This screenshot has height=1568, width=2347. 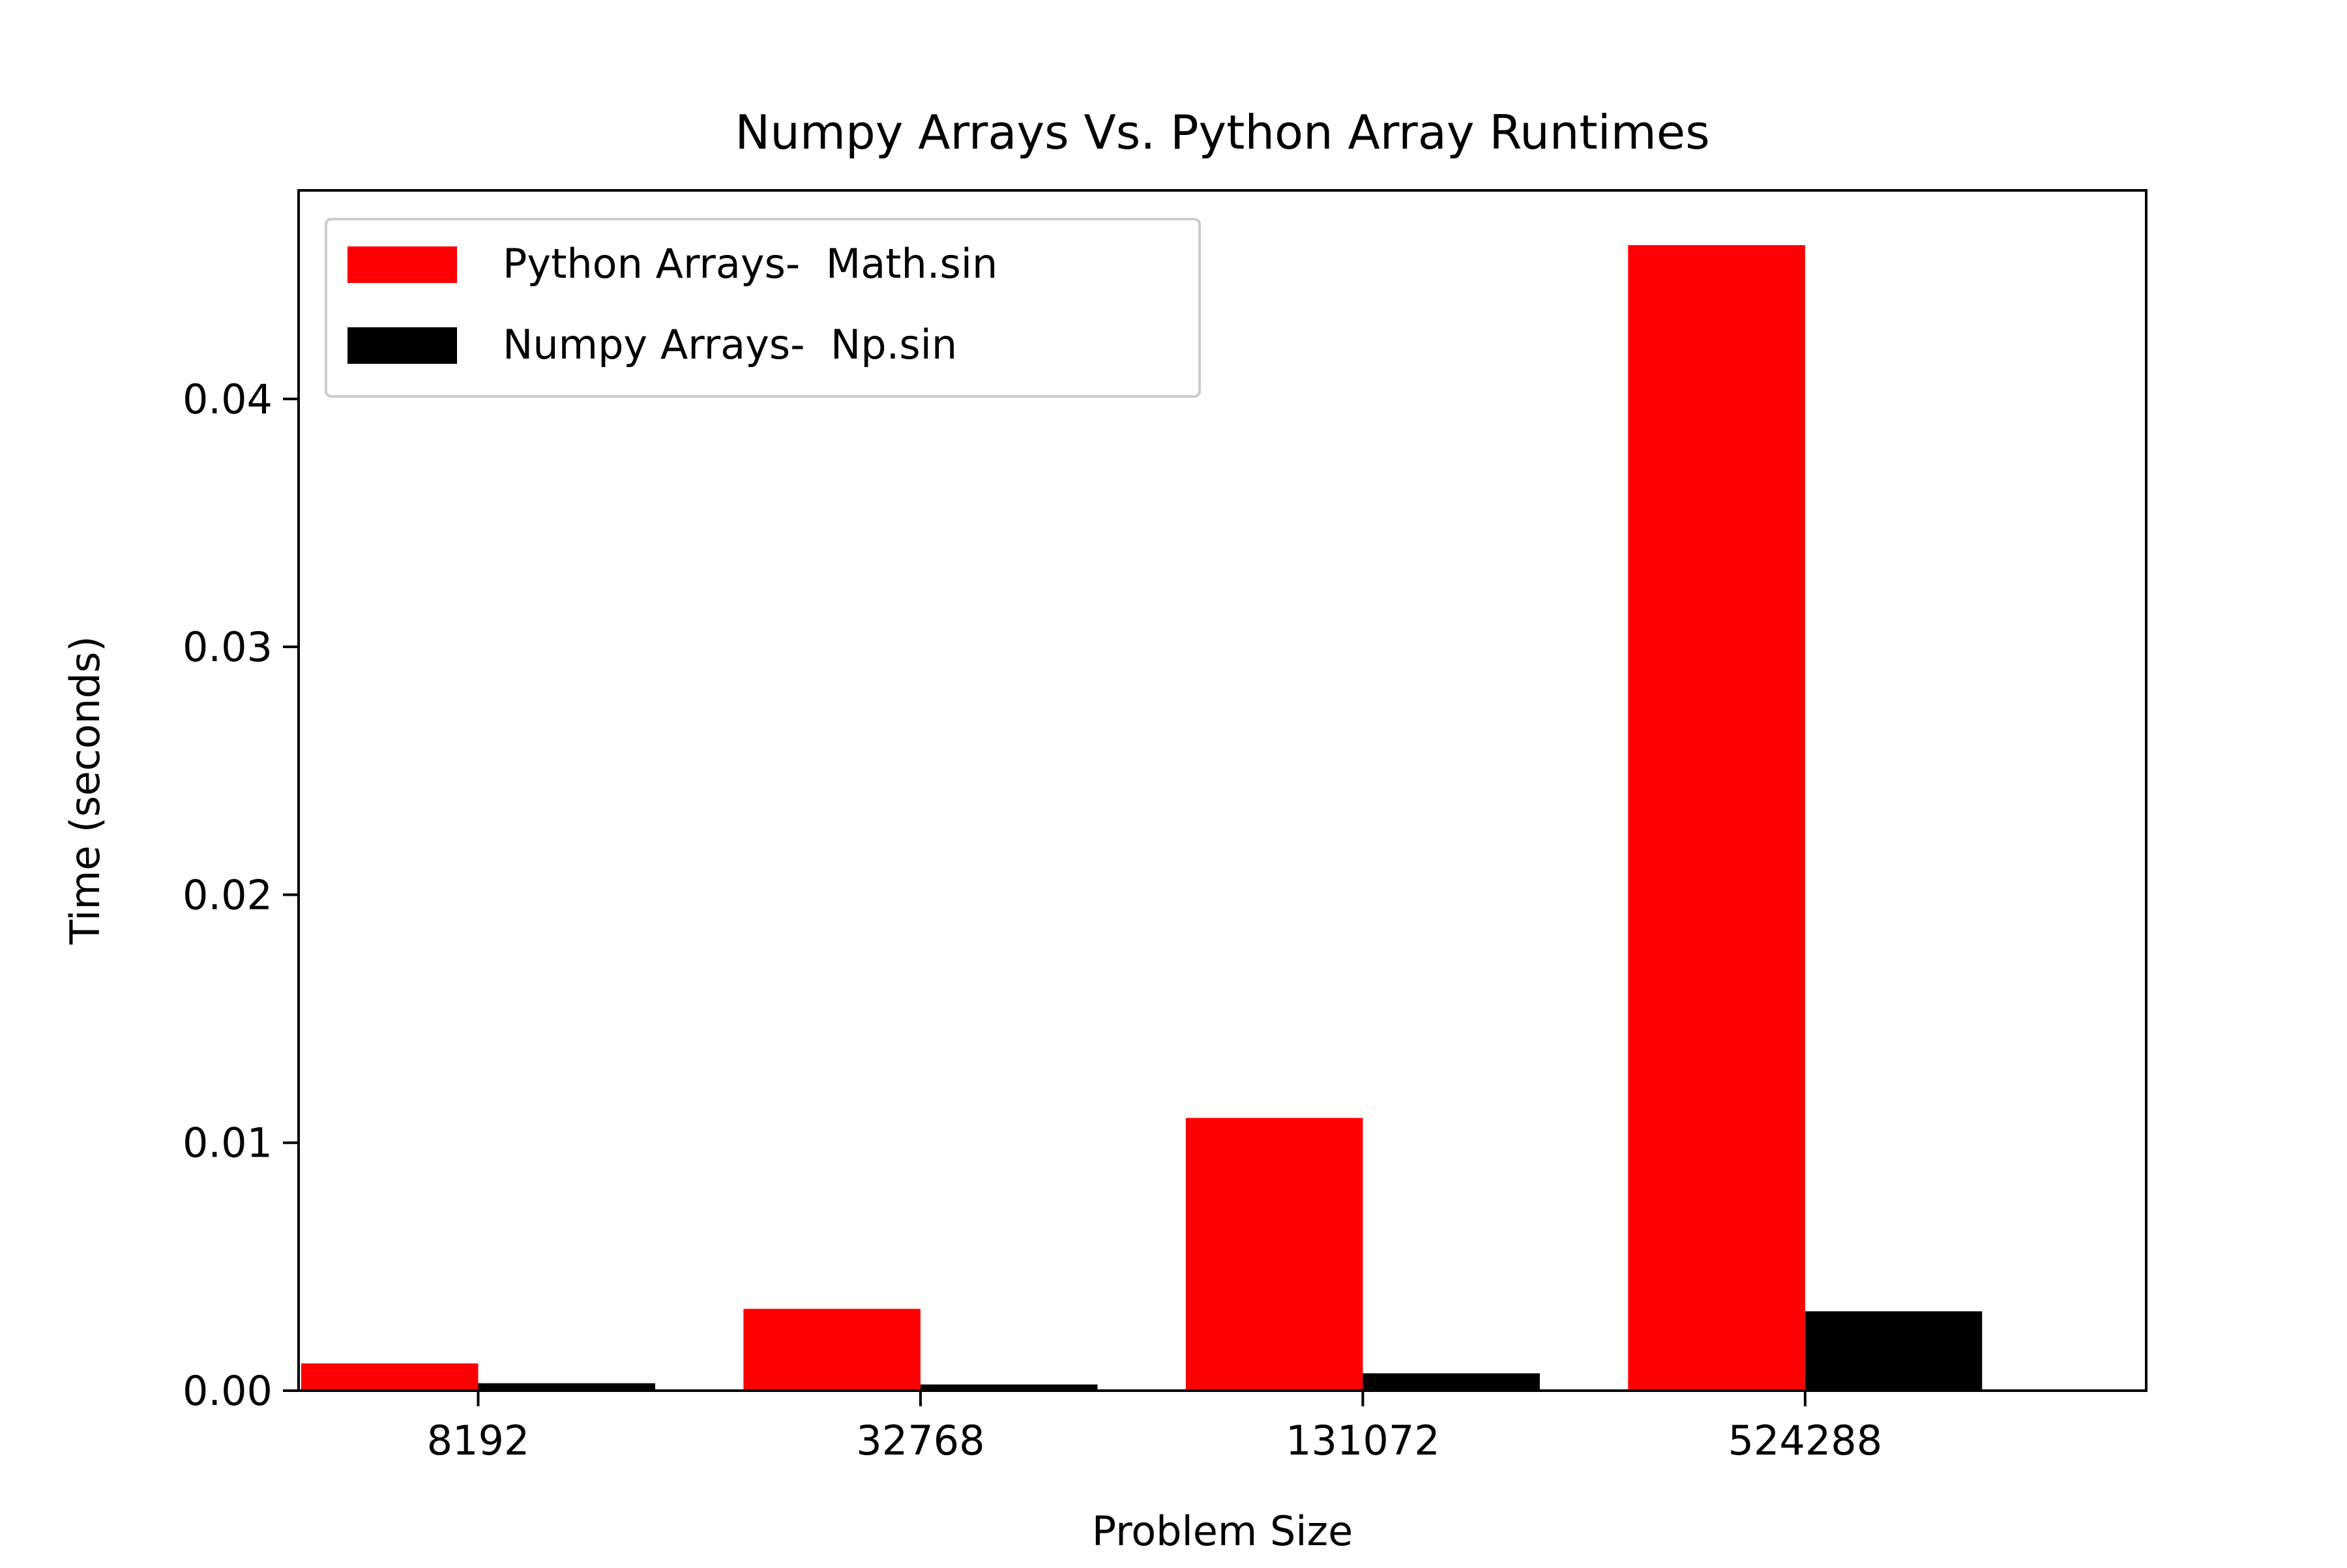 What do you see at coordinates (228, 895) in the screenshot?
I see `y-tick-label: 0.02` at bounding box center [228, 895].